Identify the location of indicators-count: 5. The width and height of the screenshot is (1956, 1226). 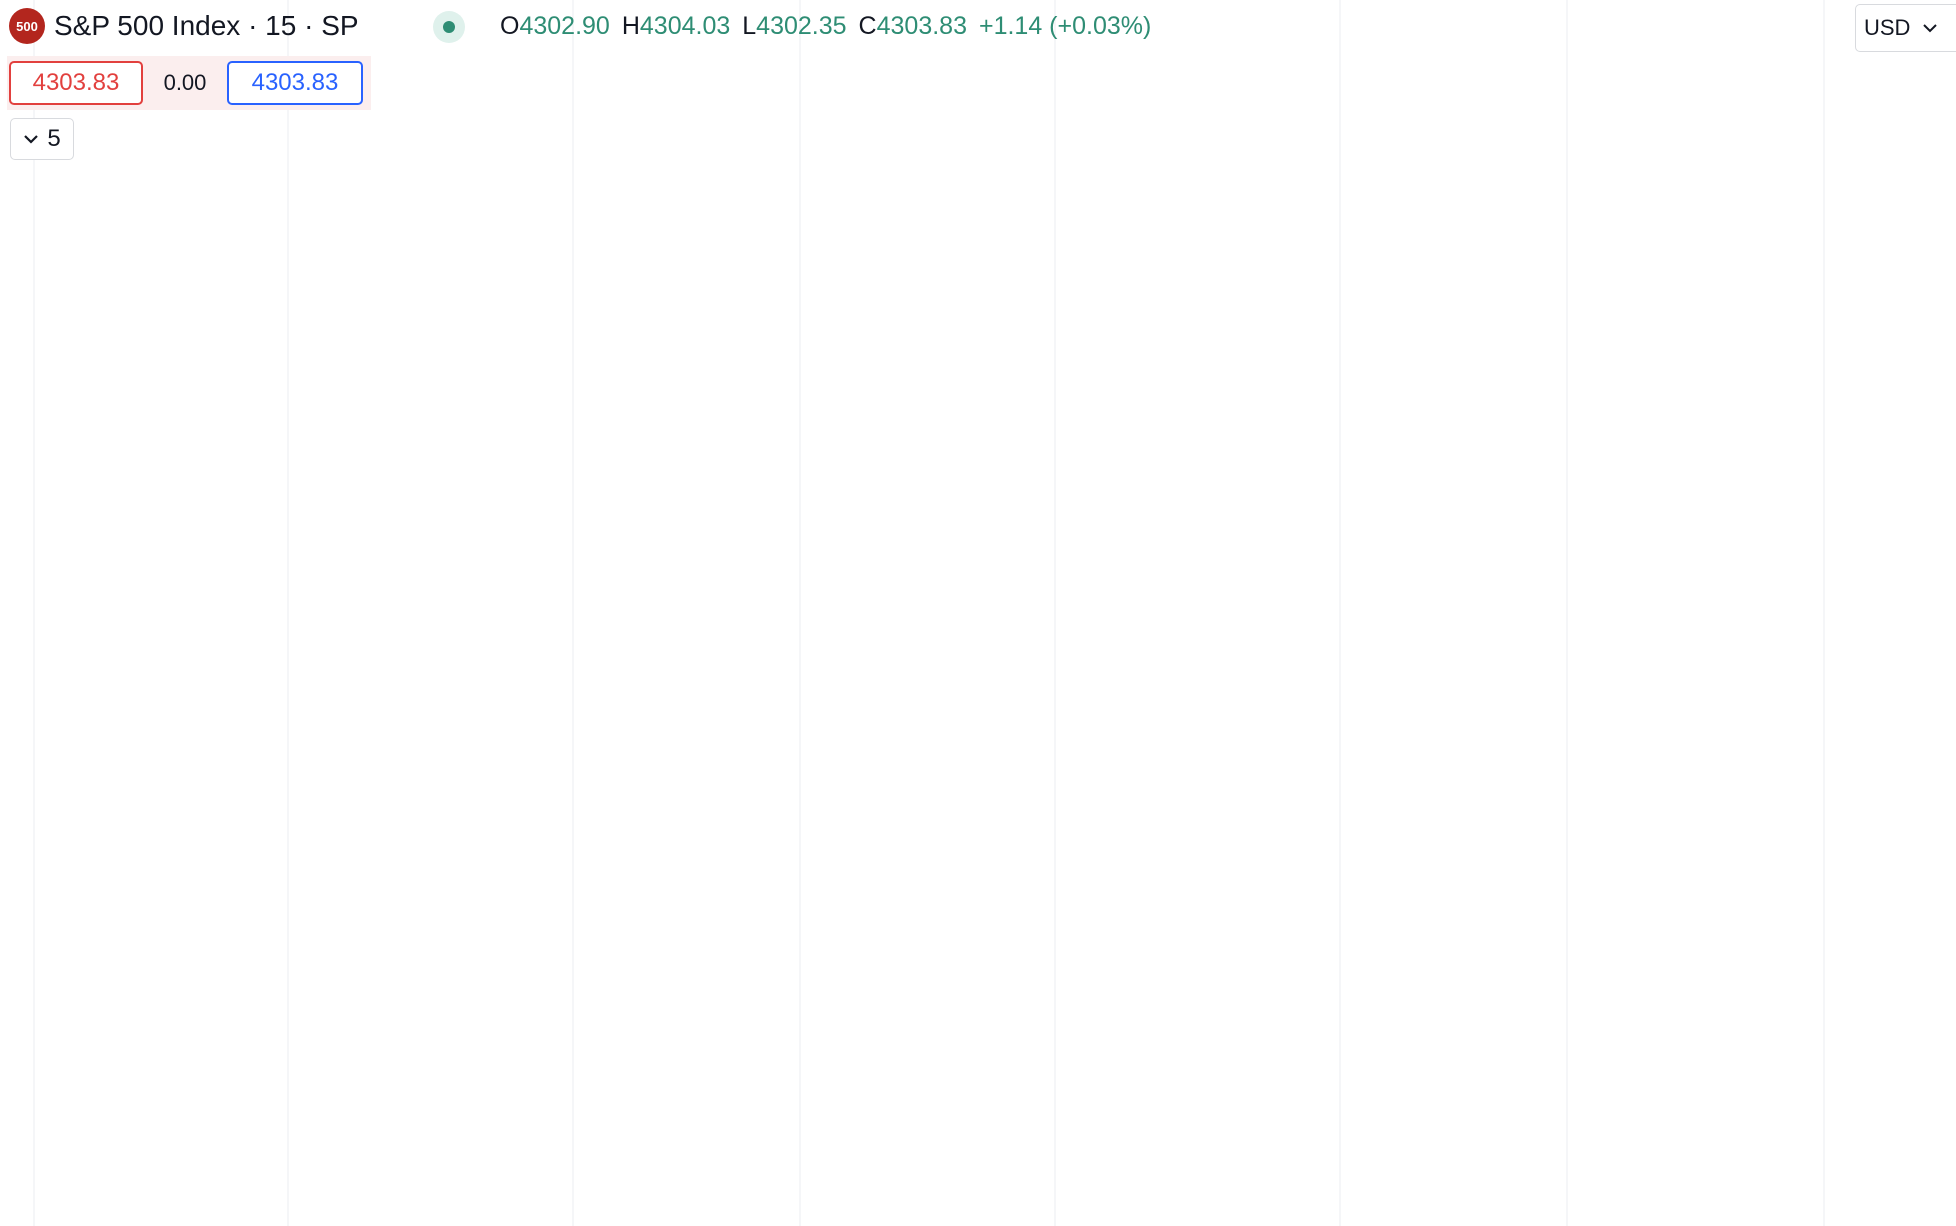
(54, 138).